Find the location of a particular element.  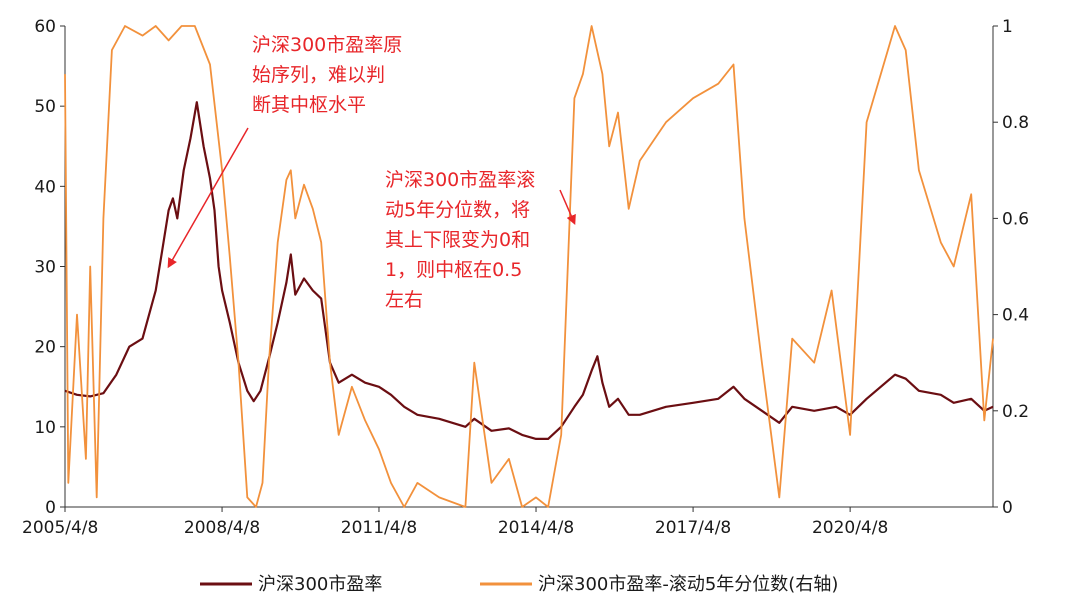

y-left-tick-label: 10 is located at coordinates (45, 428).